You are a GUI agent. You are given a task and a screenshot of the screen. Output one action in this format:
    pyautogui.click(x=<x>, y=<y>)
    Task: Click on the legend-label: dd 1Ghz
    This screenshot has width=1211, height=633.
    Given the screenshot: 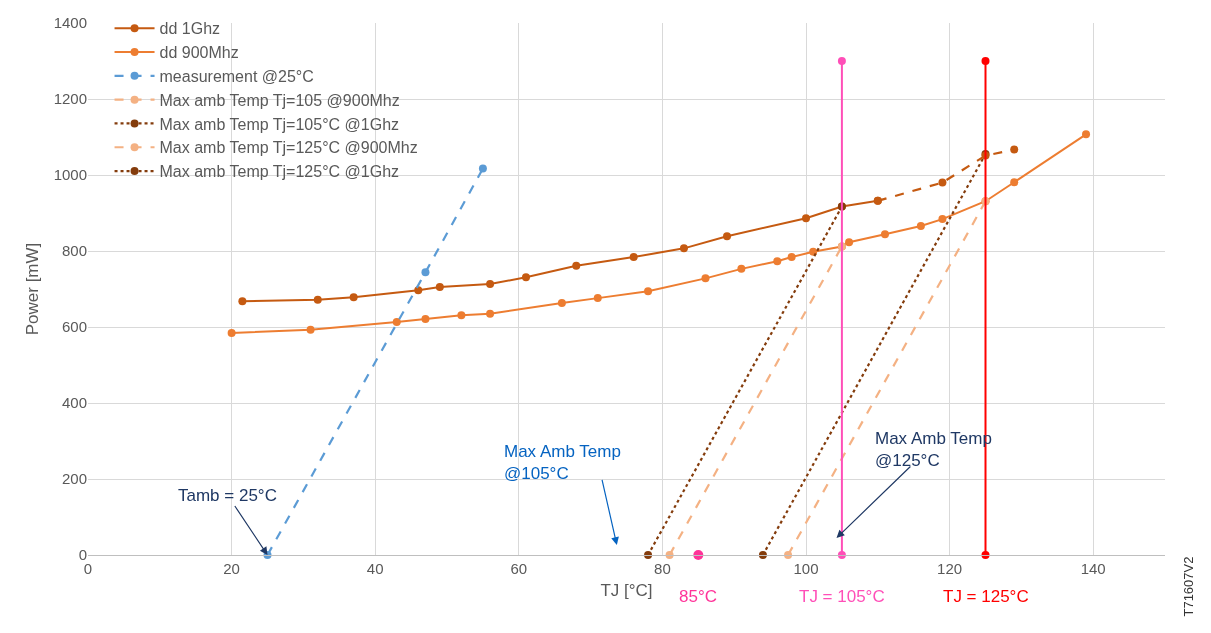 What is the action you would take?
    pyautogui.click(x=190, y=29)
    